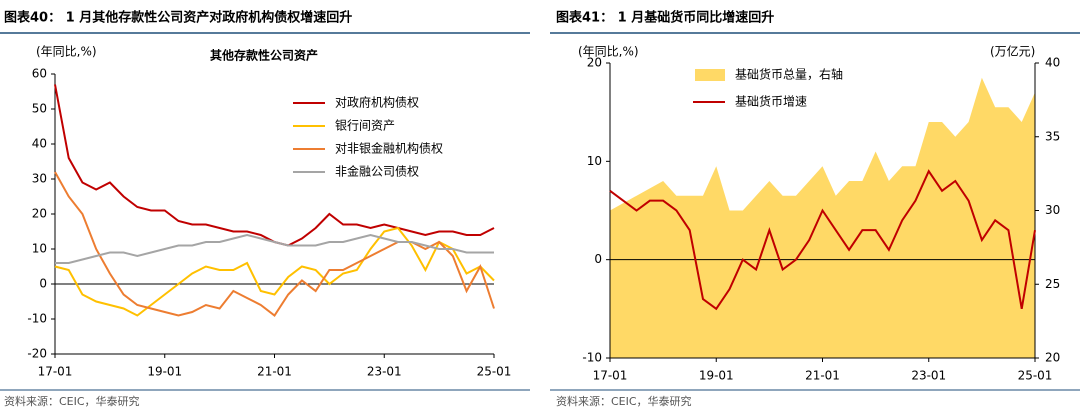 This screenshot has height=415, width=1080. Describe the element at coordinates (178, 18) in the screenshot. I see `chart-title: 图表40： 1 月其他存款性公司资产对政府机构债权增速回升` at that location.